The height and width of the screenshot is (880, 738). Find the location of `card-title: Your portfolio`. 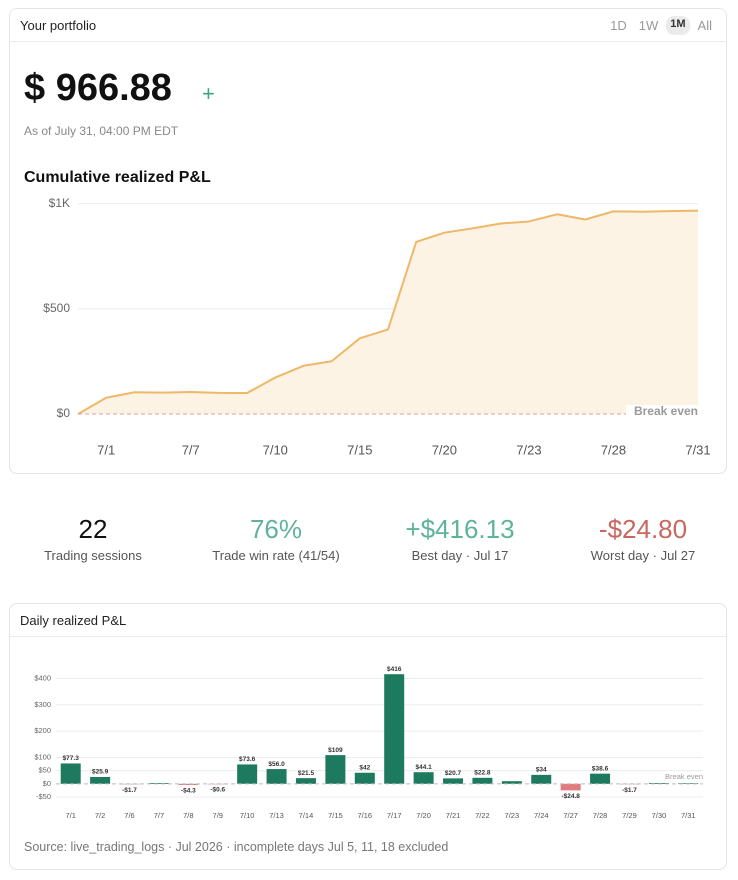

card-title: Your portfolio is located at coordinates (58, 25).